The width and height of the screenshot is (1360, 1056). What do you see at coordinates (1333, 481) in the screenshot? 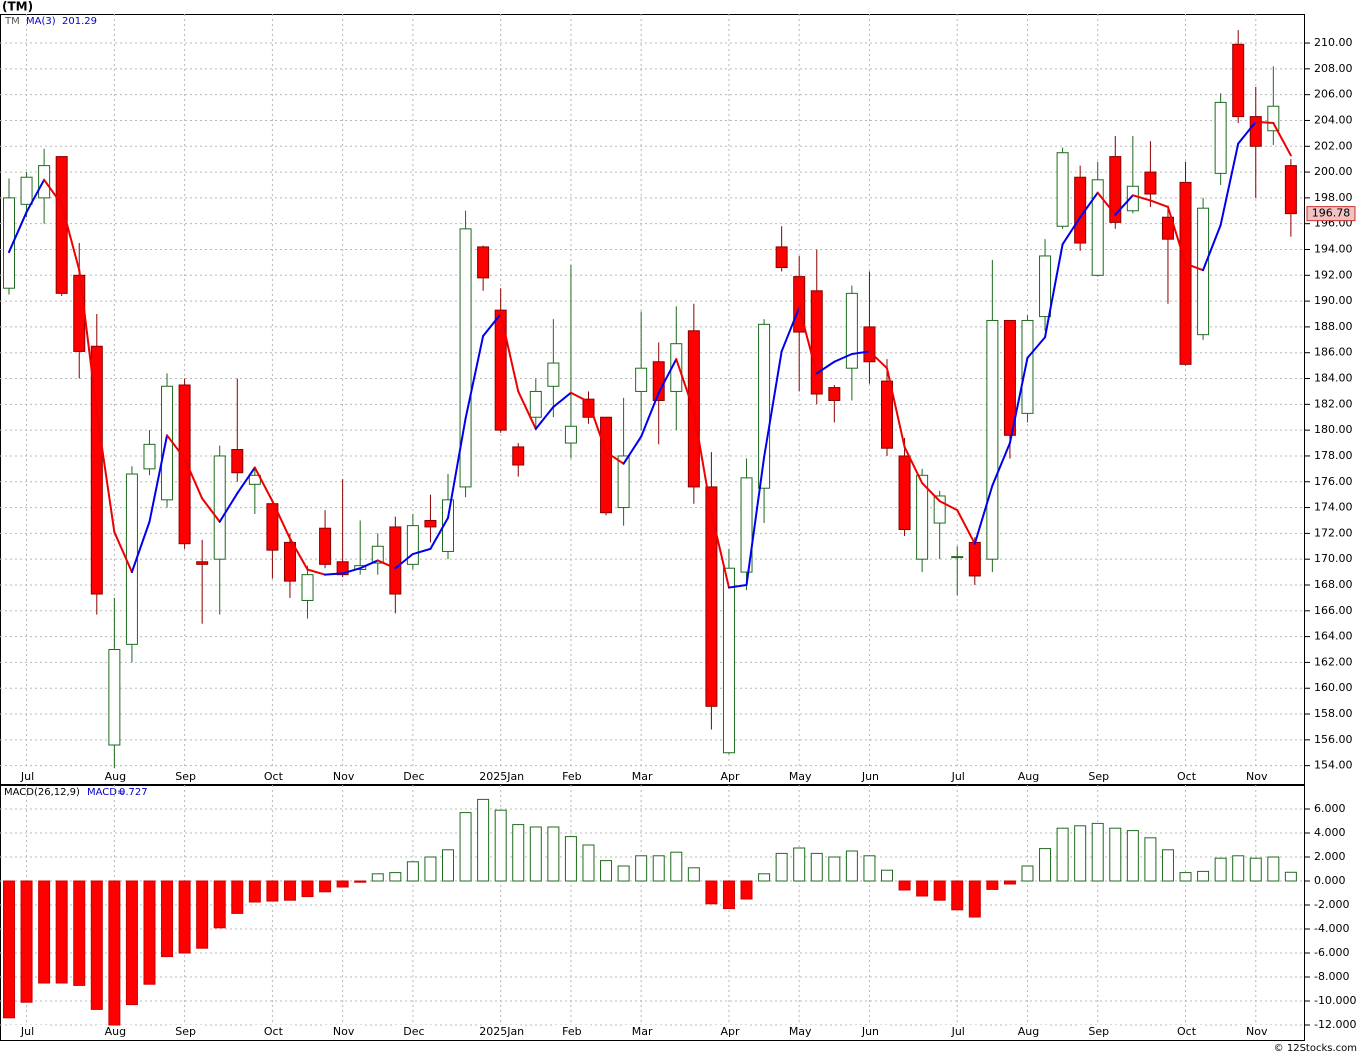
I see `y-tick-label: 176.00` at bounding box center [1333, 481].